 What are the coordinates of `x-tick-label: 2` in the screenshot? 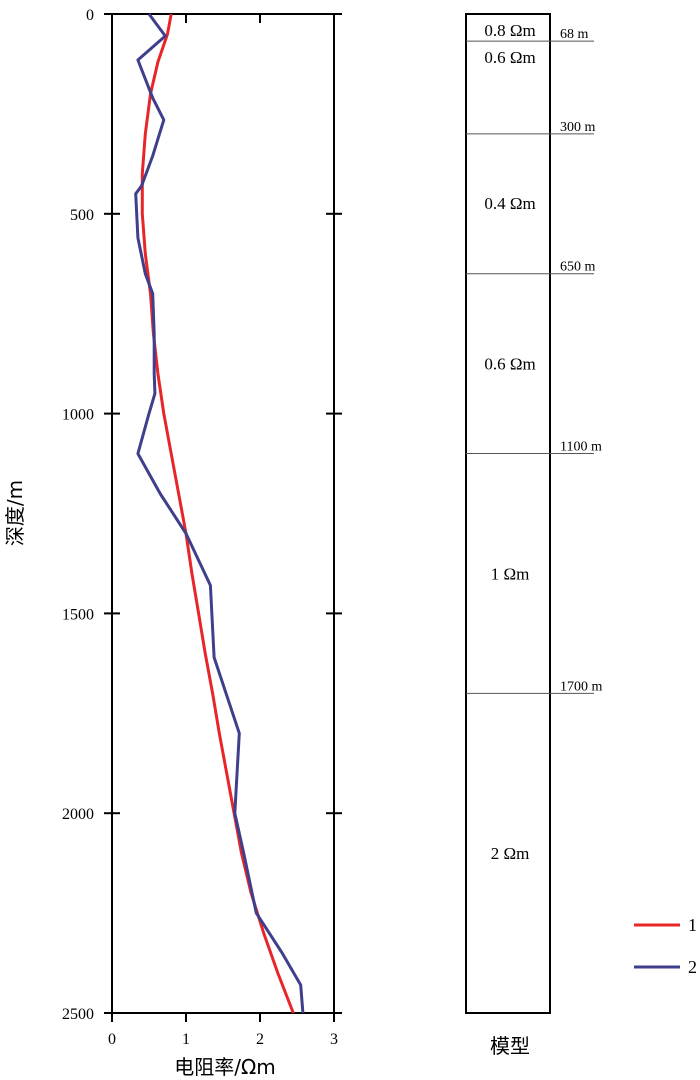 It's located at (260, 1039).